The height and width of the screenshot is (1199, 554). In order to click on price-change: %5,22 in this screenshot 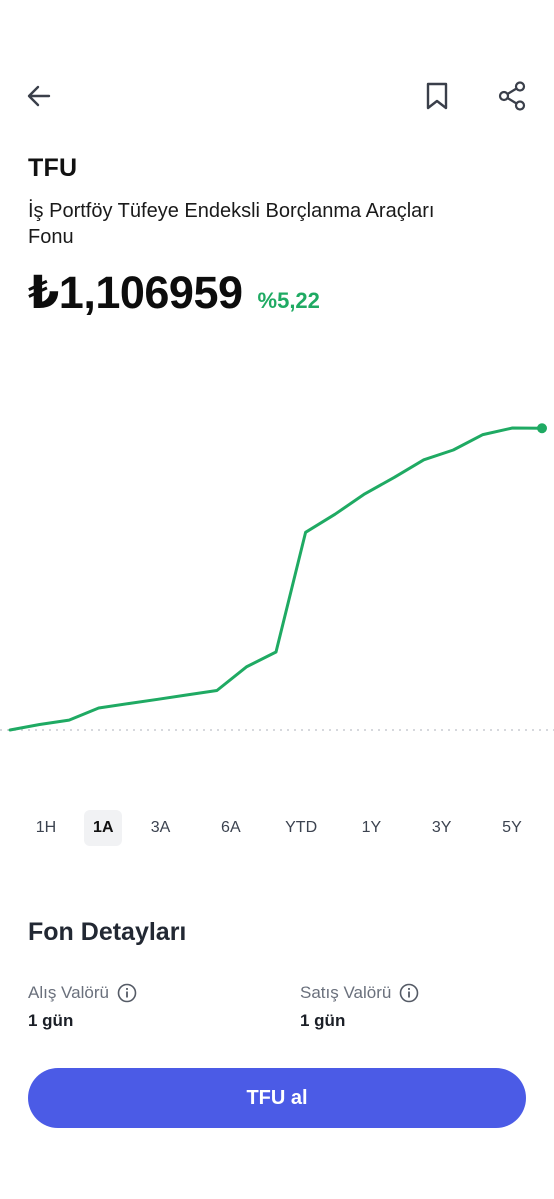, I will do `click(288, 300)`.